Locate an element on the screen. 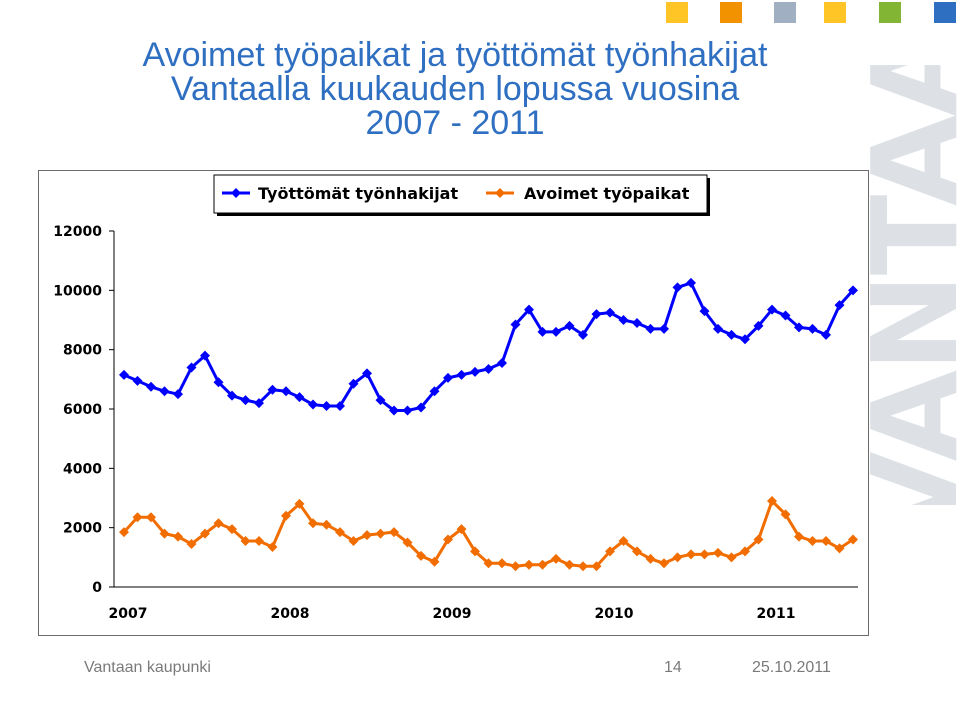  title-line-2: Vantaalla kuukauden lopussa vuosina is located at coordinates (455, 89).